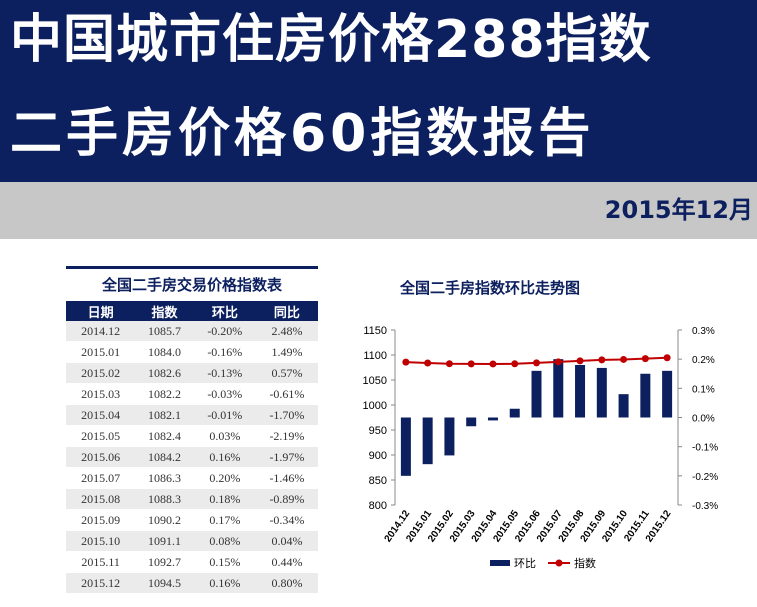 This screenshot has height=607, width=757. Describe the element at coordinates (224, 478) in the screenshot. I see `cell-mom: 0.20%` at that location.